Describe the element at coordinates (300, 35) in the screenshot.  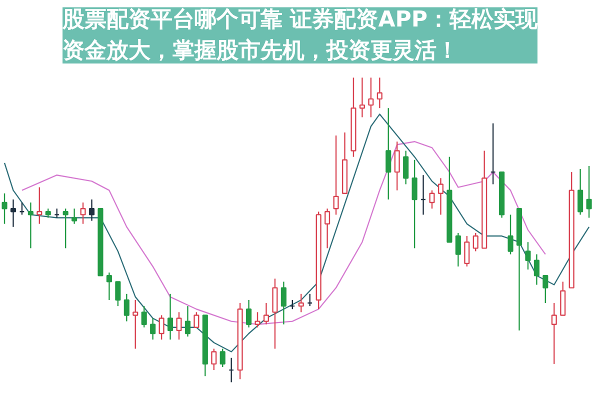
I see `chart-title: 股票配资平台哪个可靠 证券配资APP：轻松实现资金放大，掌握股市先机，投资更灵活！` at that location.